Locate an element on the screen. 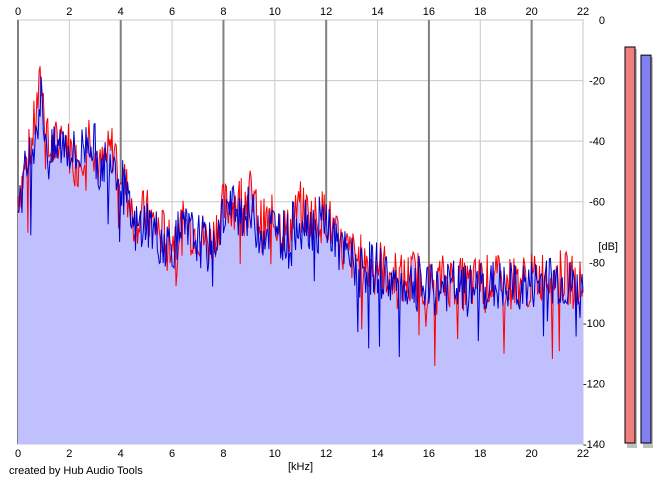  x-tick-label-bottom: 12 is located at coordinates (326, 454).